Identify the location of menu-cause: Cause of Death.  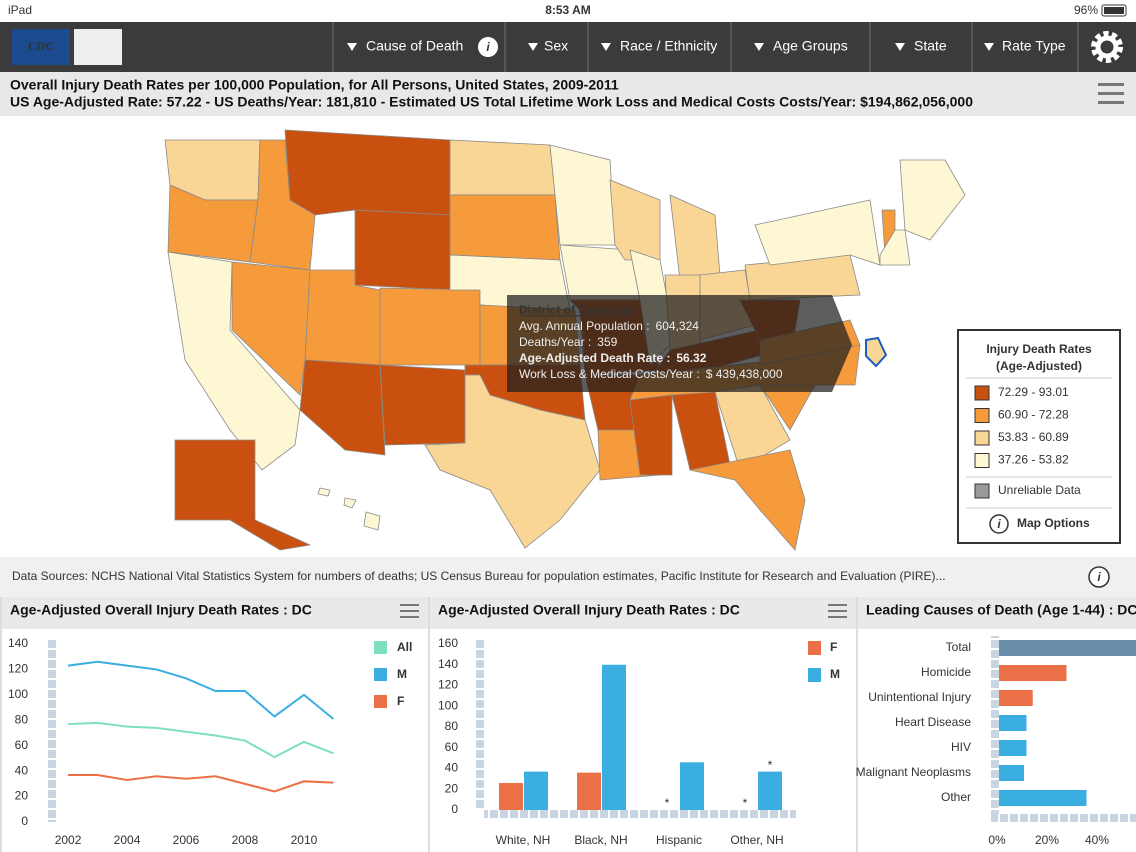
(414, 46).